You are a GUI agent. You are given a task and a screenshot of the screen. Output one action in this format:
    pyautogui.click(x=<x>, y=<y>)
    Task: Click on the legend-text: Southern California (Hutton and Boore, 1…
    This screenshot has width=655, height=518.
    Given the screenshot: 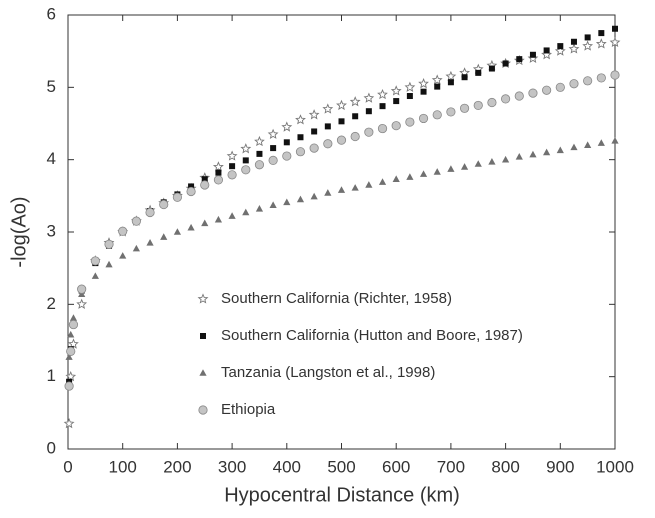 What is the action you would take?
    pyautogui.click(x=372, y=335)
    